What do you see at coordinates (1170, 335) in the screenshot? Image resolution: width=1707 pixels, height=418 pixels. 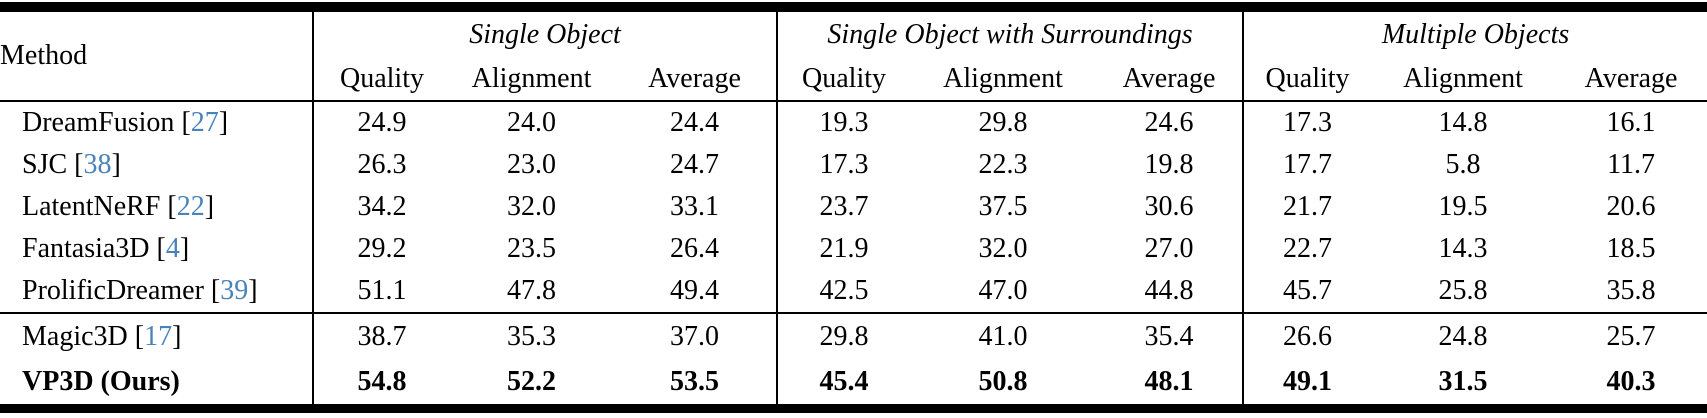 I see `value-cell: 35.4` at bounding box center [1170, 335].